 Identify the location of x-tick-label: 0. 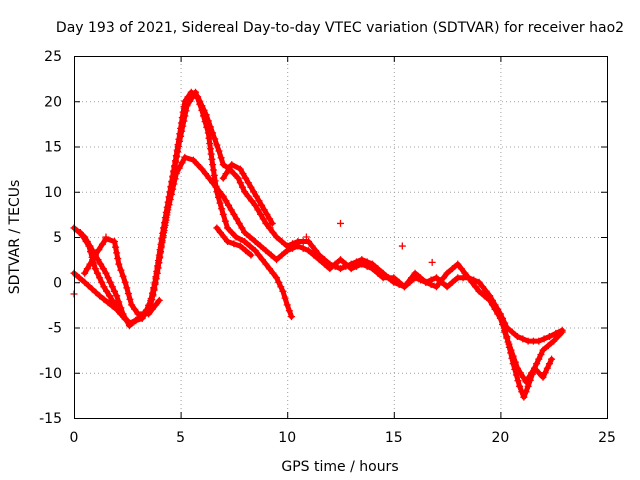
(74, 438).